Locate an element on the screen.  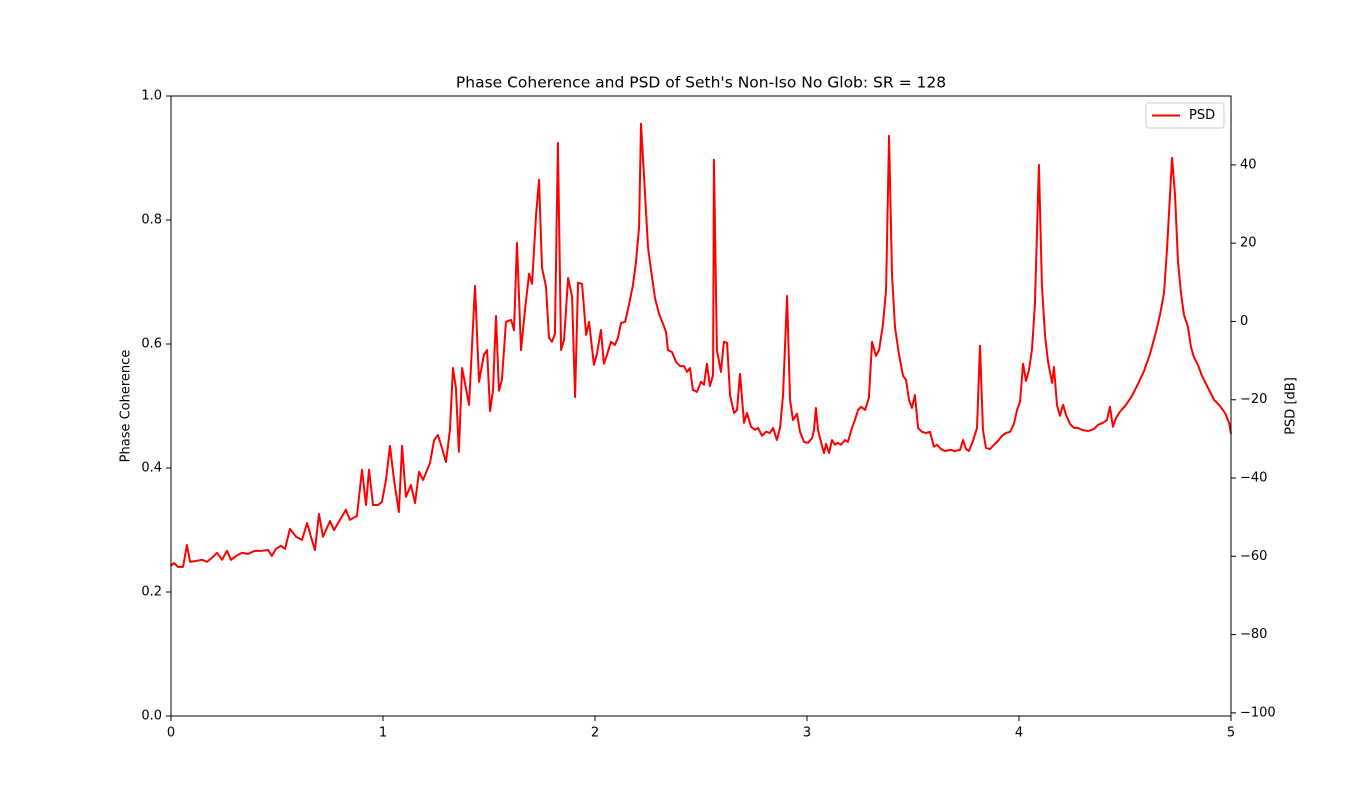
x-tick-label: 1 is located at coordinates (383, 733).